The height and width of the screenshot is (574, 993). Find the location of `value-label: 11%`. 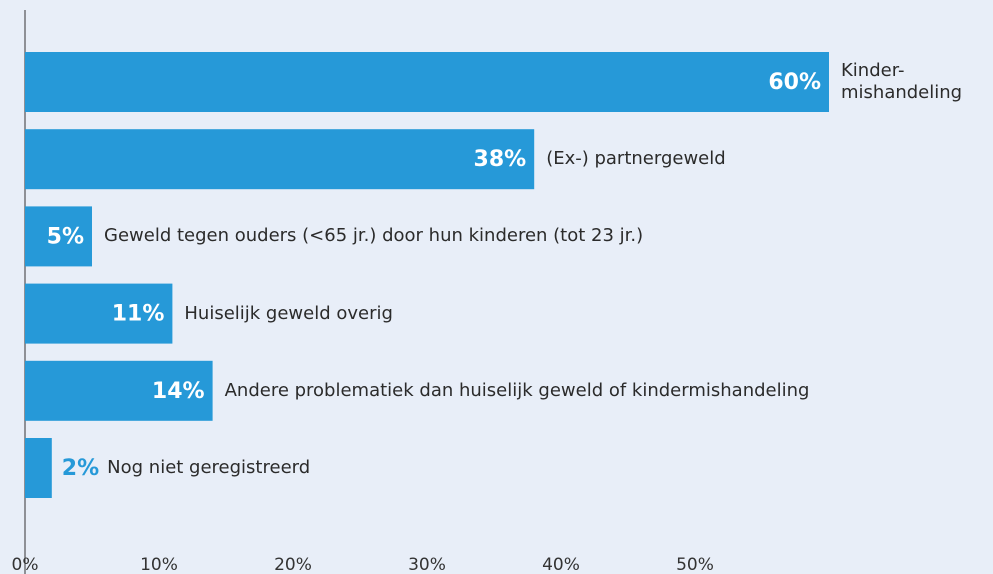

value-label: 11% is located at coordinates (138, 314).